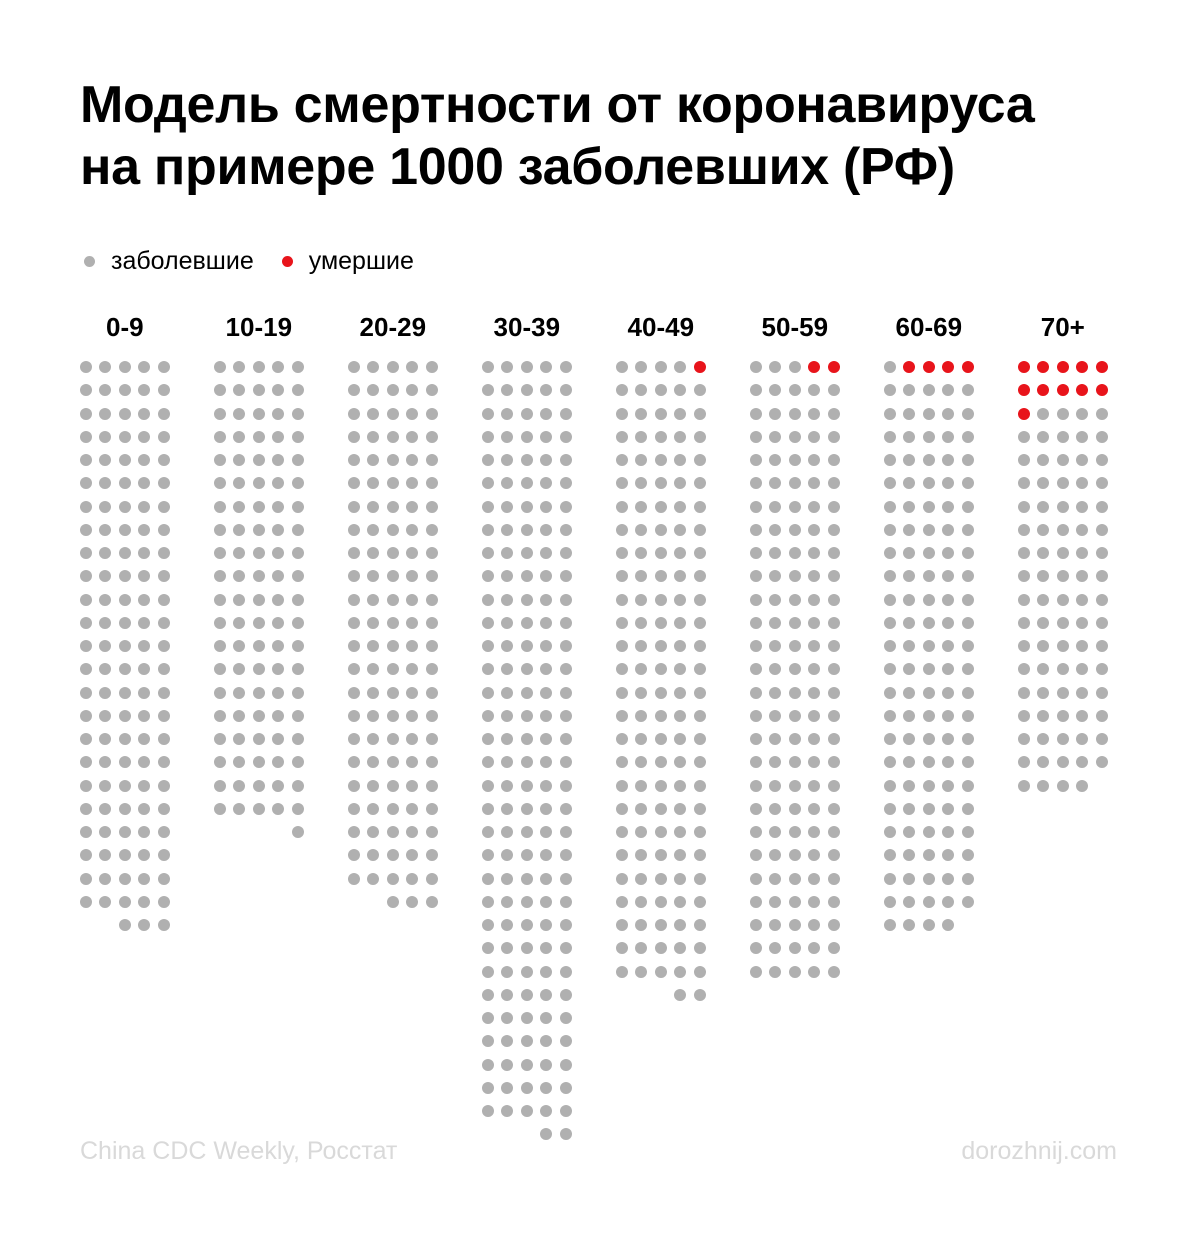 Image resolution: width=1200 pixels, height=1242 pixels. I want to click on legend-label-dead: умершие, so click(361, 260).